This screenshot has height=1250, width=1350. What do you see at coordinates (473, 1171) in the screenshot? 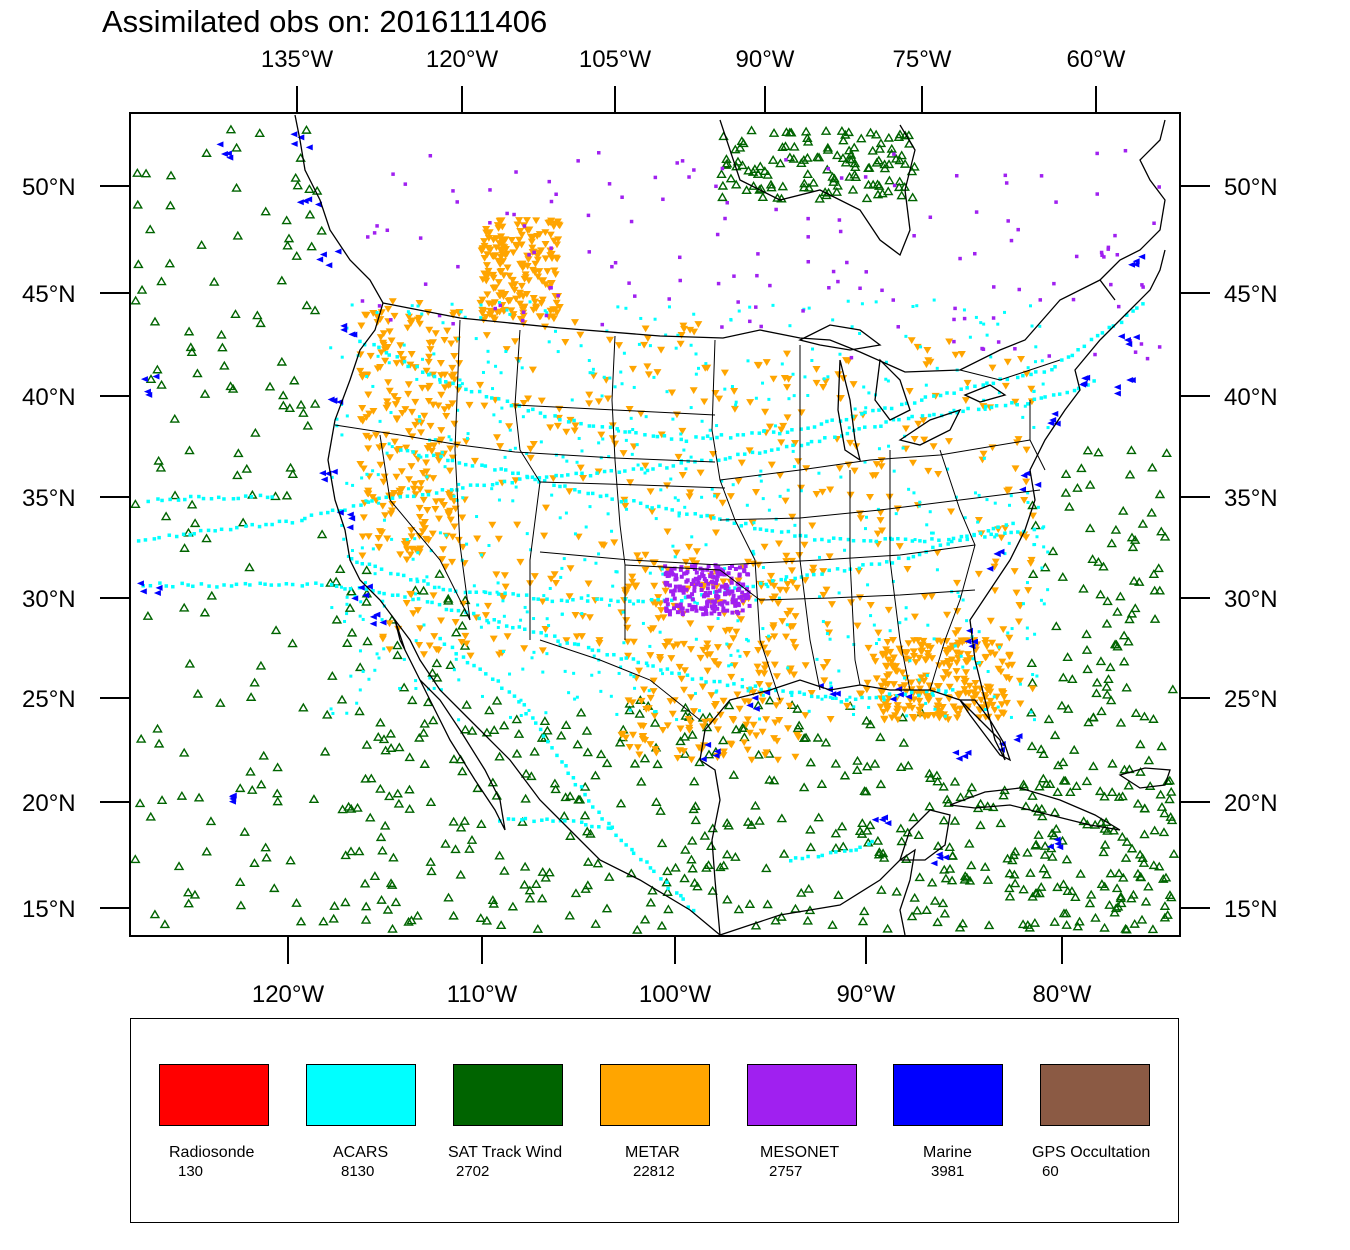
I see `legend-count: 2702` at bounding box center [473, 1171].